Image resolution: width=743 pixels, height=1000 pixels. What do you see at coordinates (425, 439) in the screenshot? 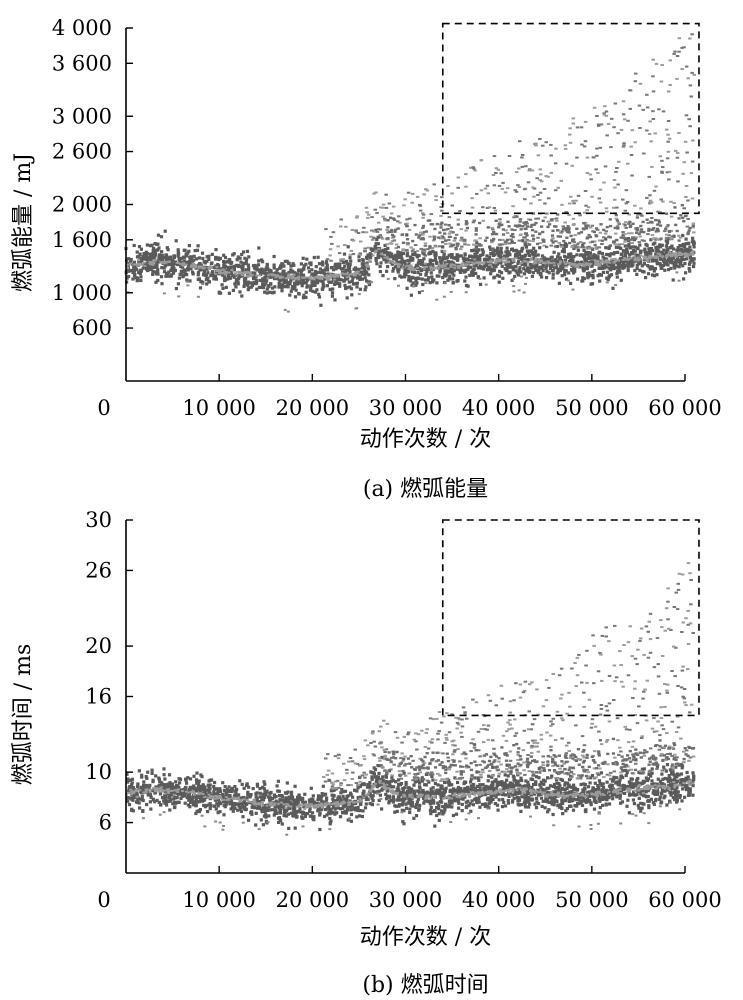
I see `x-axis-label-a: 动作次数 / 次` at bounding box center [425, 439].